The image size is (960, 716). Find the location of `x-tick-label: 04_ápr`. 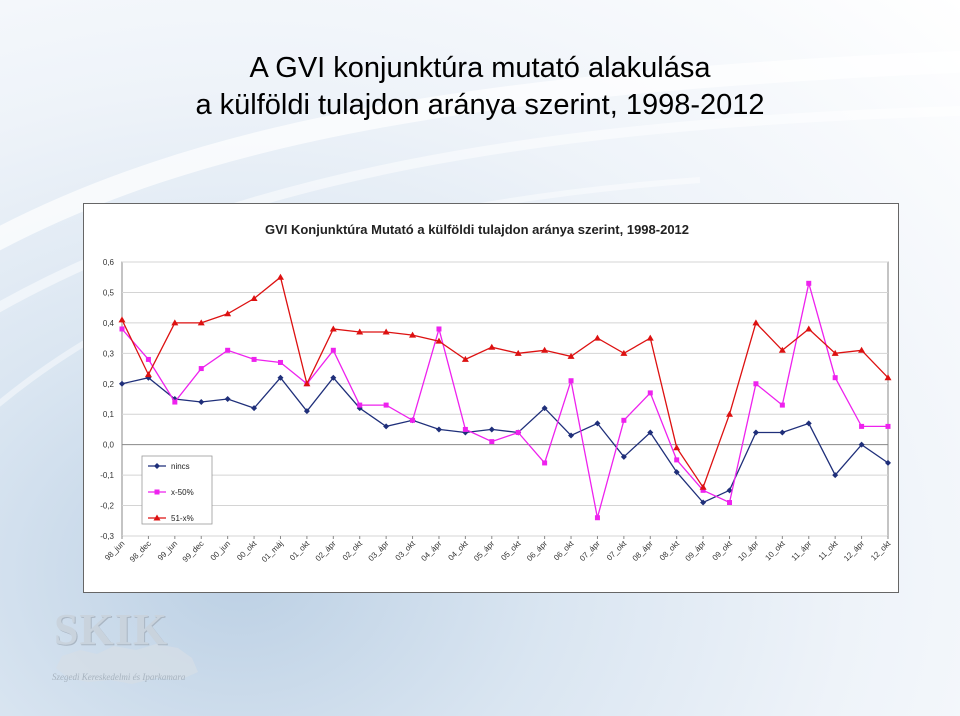

x-tick-label: 04_ápr is located at coordinates (431, 551).